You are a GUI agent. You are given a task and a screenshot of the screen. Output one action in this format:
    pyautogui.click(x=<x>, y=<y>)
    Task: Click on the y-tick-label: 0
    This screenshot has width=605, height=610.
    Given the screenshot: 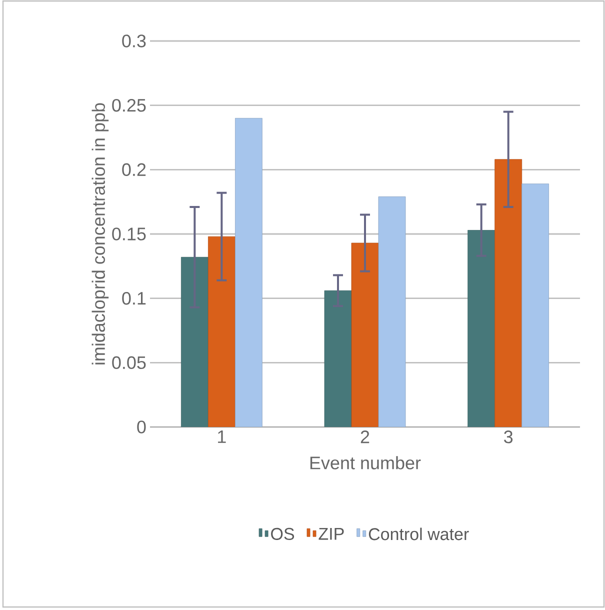 What is the action you would take?
    pyautogui.click(x=141, y=427)
    